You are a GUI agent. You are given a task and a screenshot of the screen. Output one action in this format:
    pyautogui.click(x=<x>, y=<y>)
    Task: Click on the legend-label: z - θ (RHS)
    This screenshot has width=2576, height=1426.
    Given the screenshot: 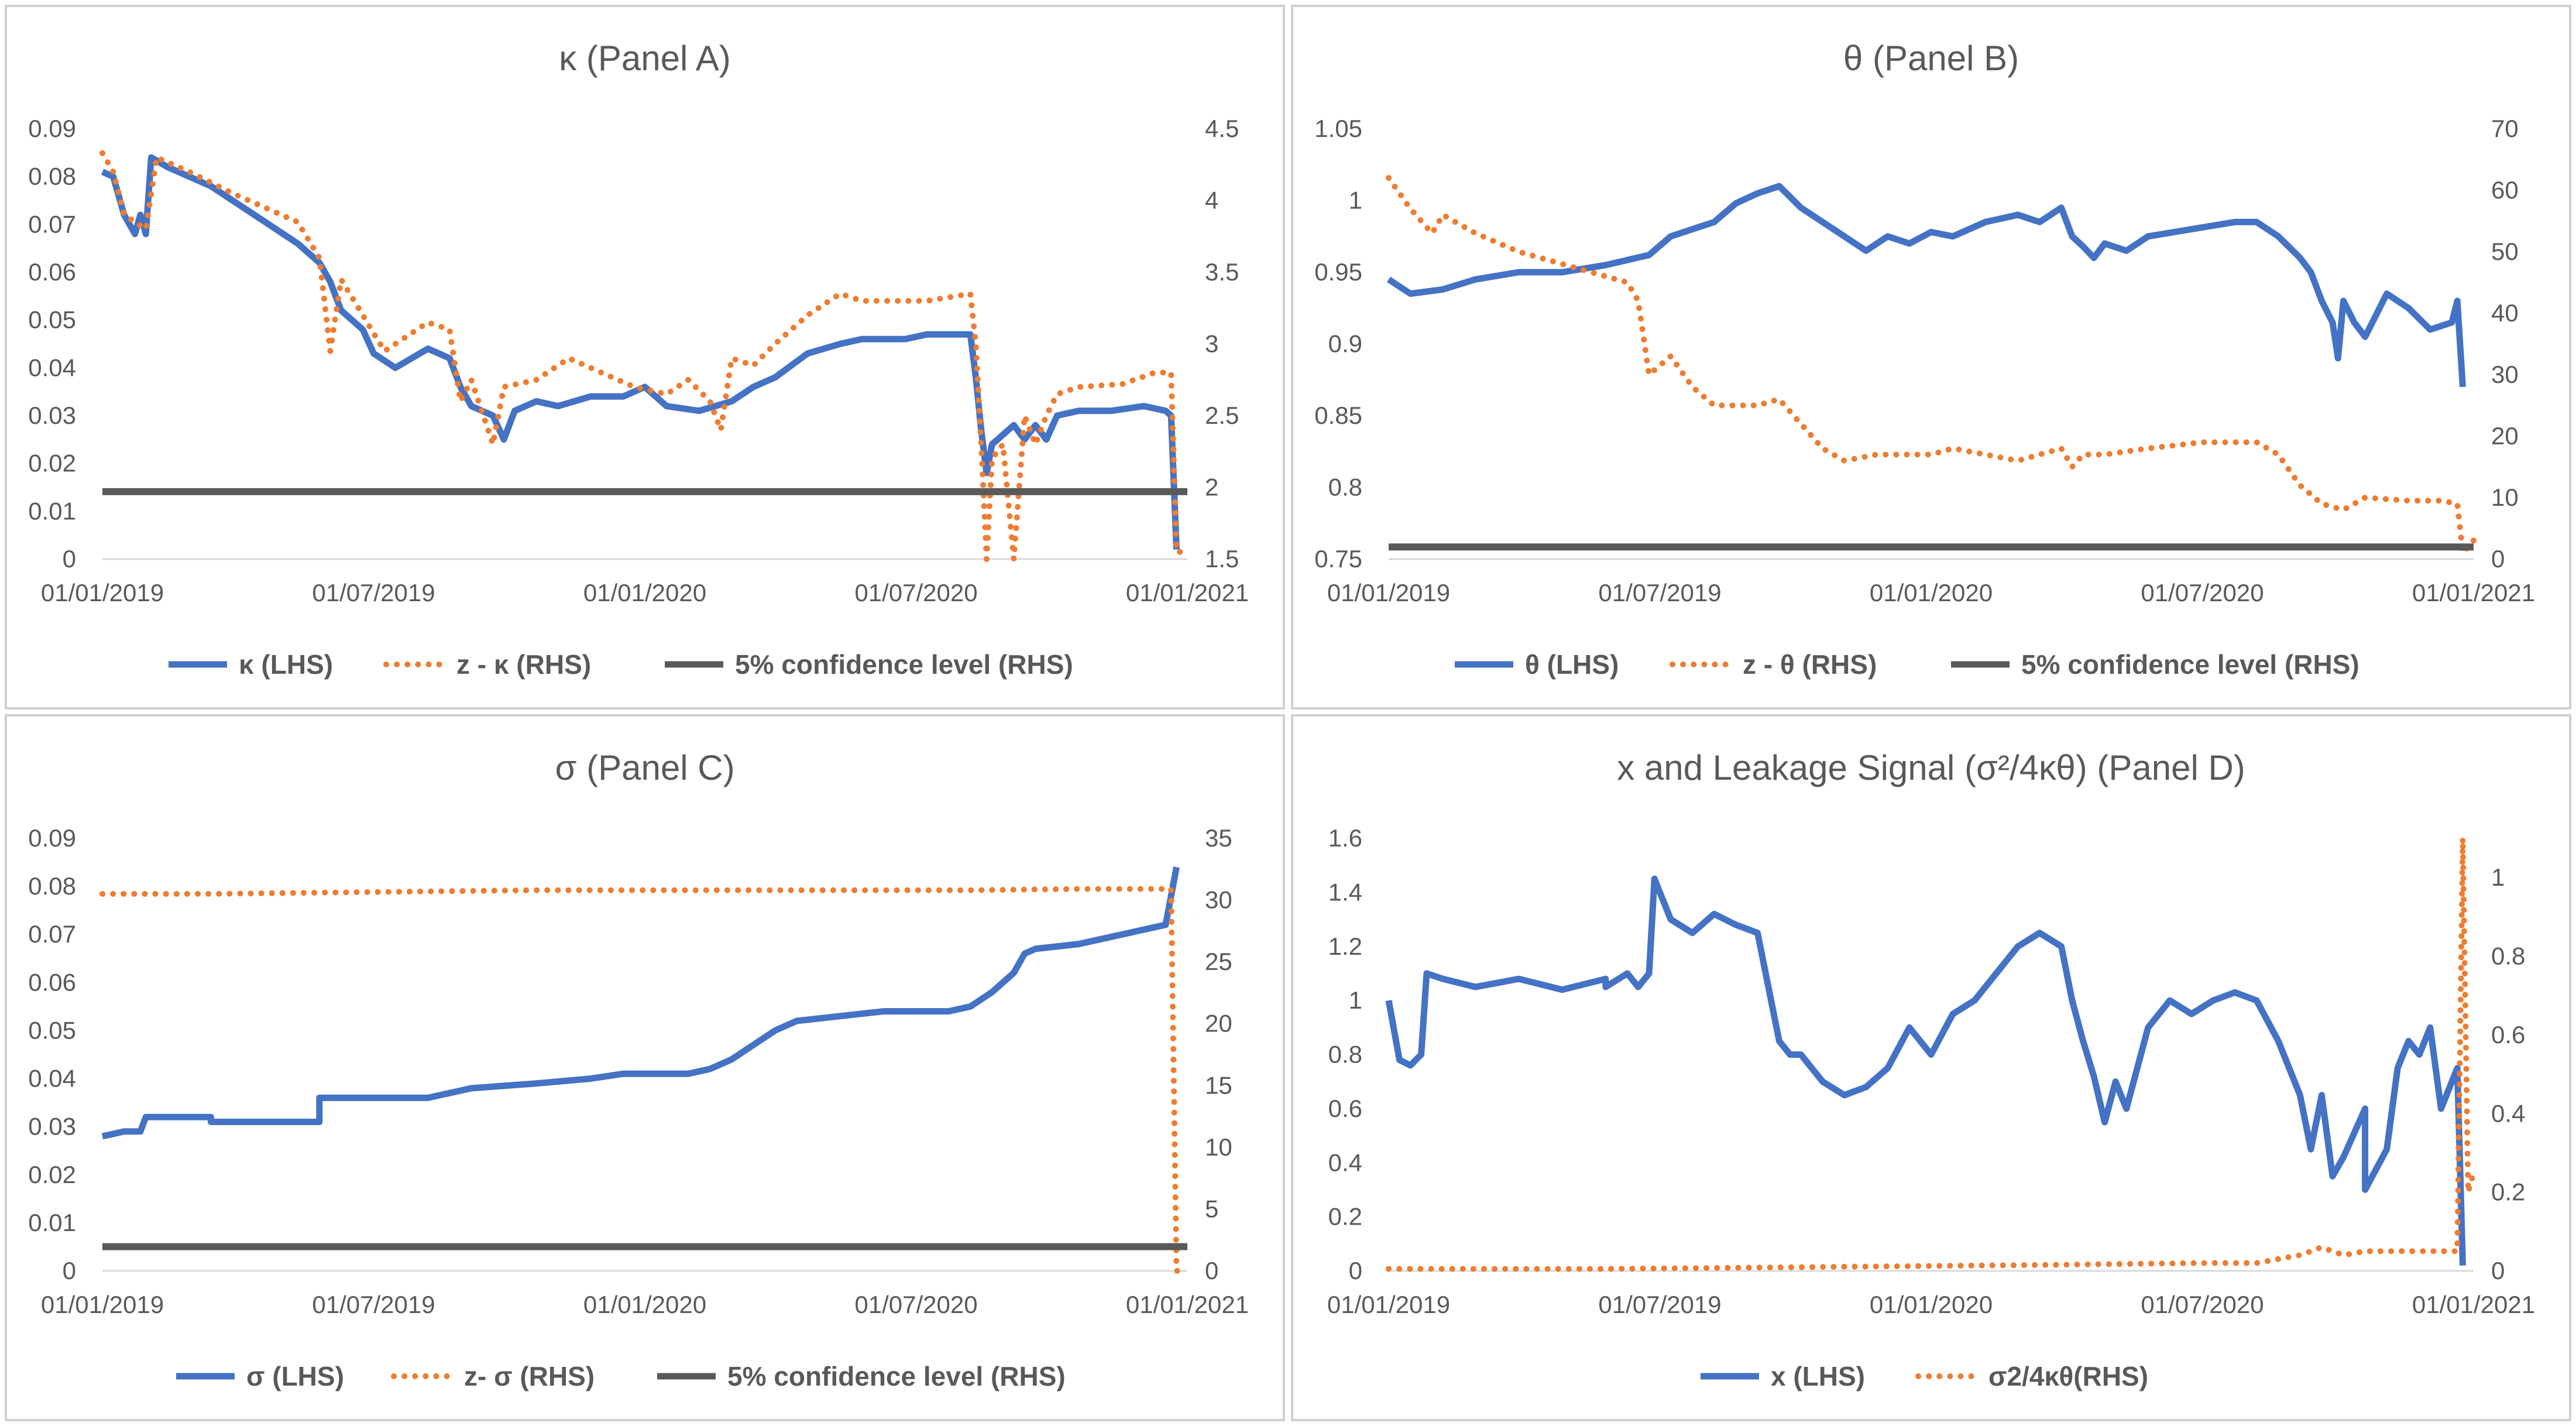 What is the action you would take?
    pyautogui.click(x=1810, y=664)
    